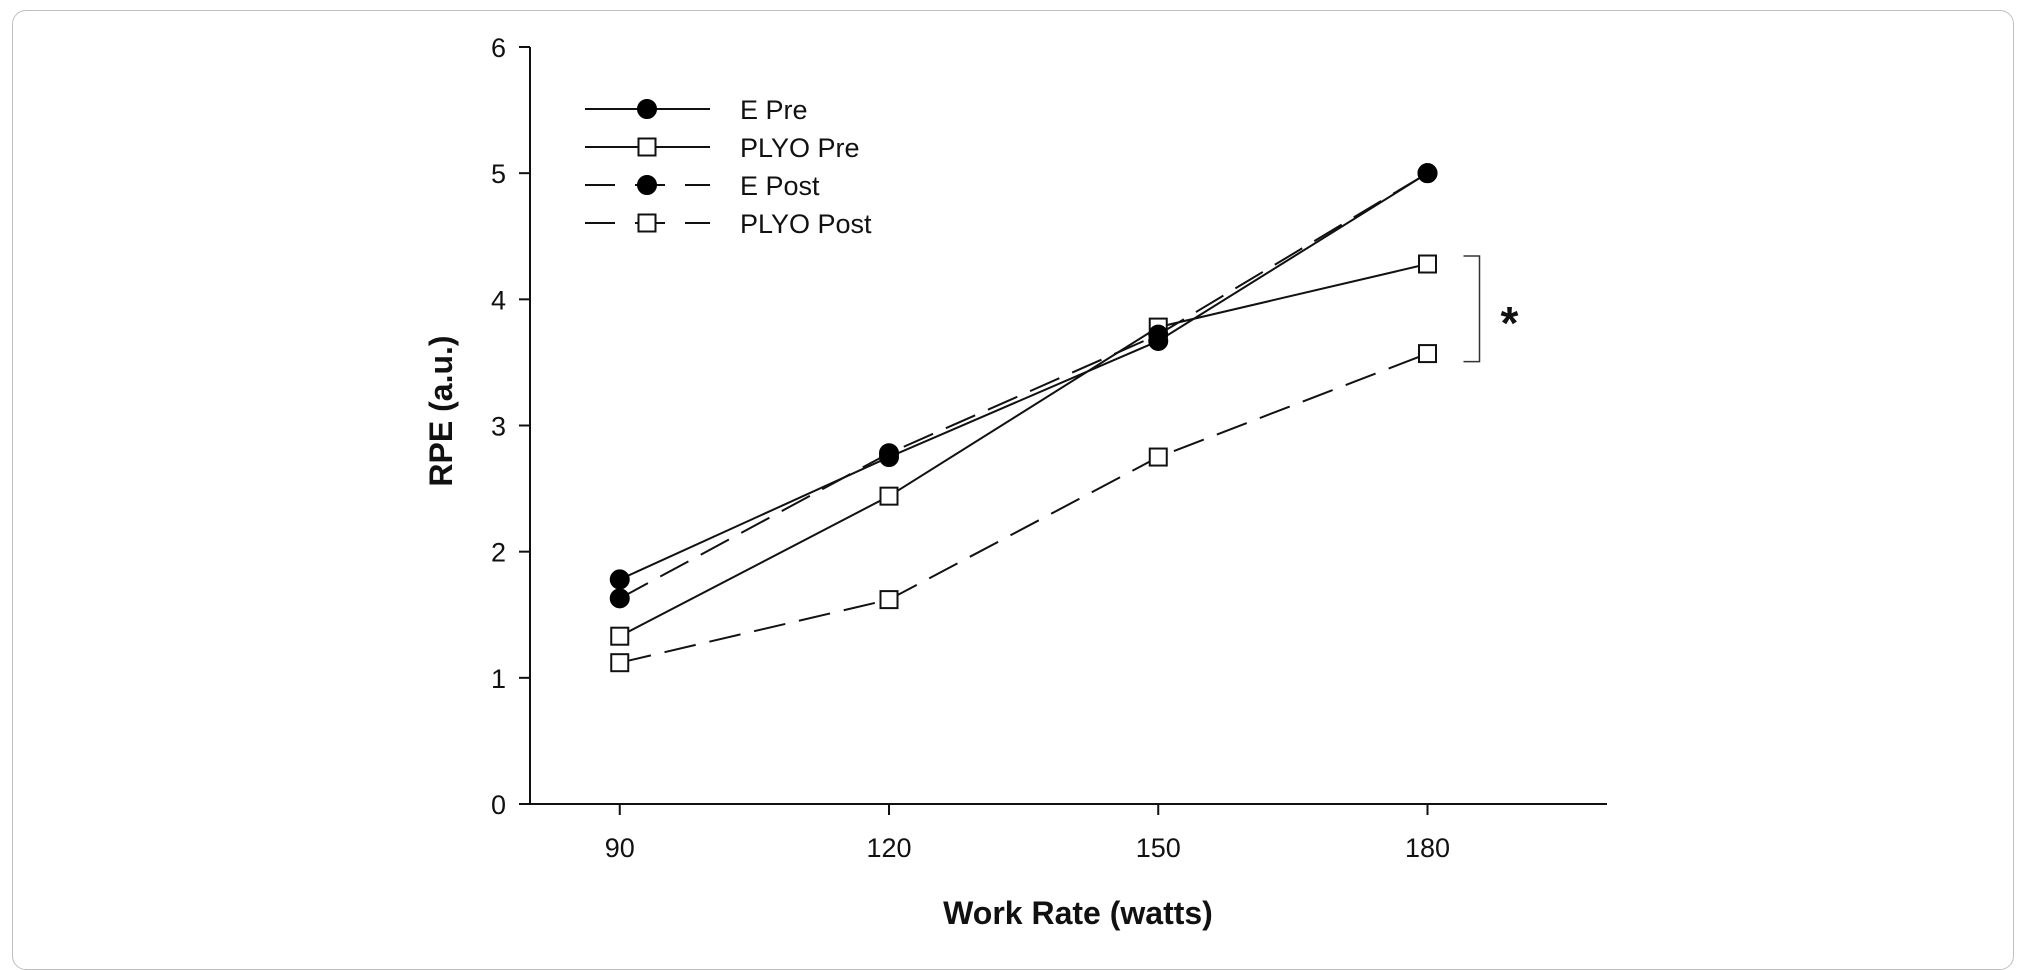 The width and height of the screenshot is (2028, 970). Describe the element at coordinates (1491, 309) in the screenshot. I see `significance-annotation: *` at that location.